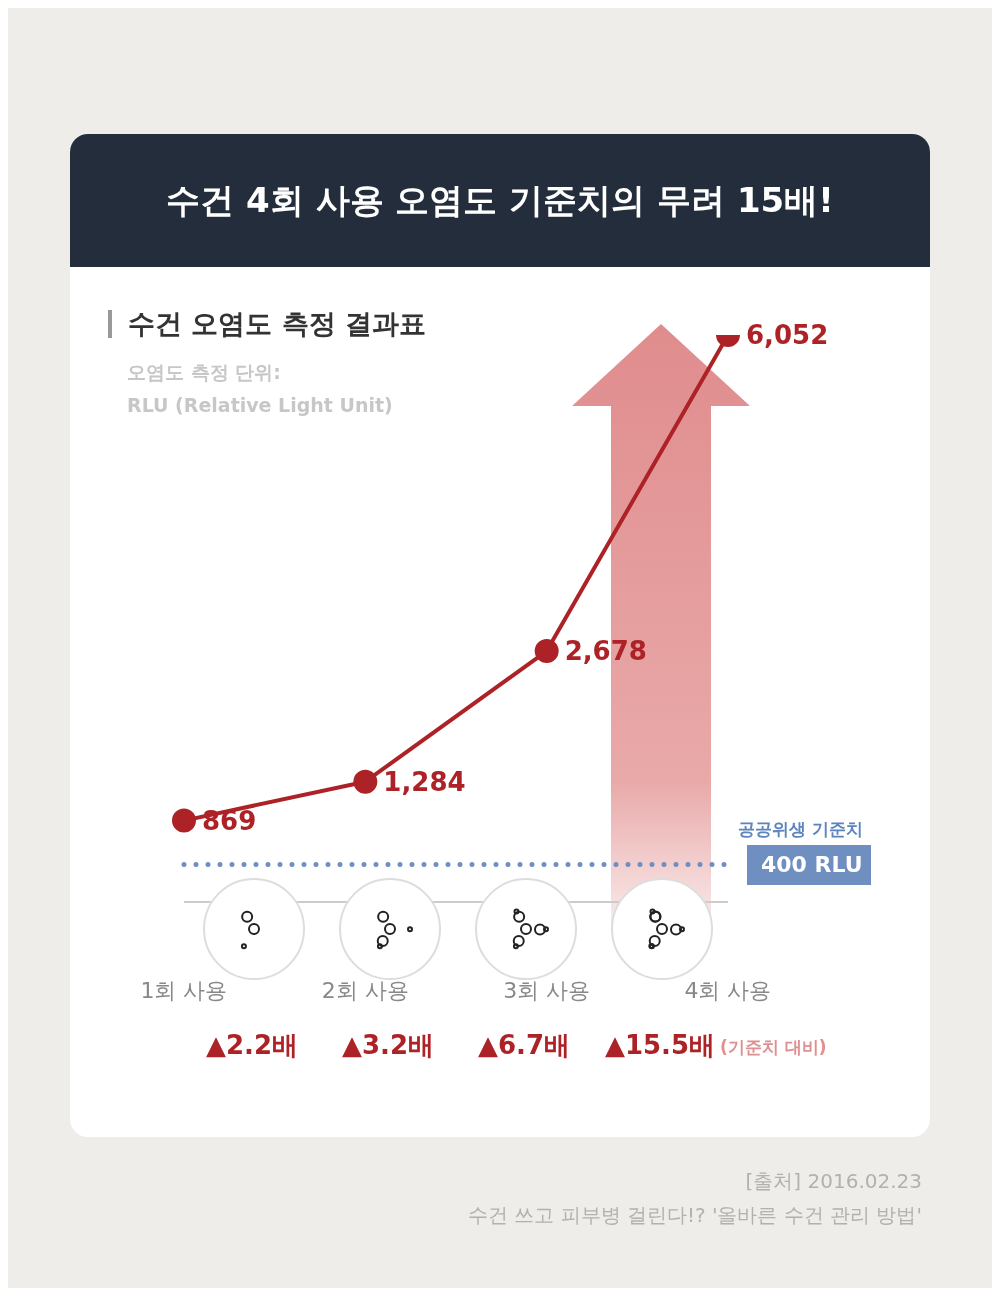 Image resolution: width=1000 pixels, height=1296 pixels. Describe the element at coordinates (728, 990) in the screenshot. I see `x-tick-label: 4회 사용` at that location.